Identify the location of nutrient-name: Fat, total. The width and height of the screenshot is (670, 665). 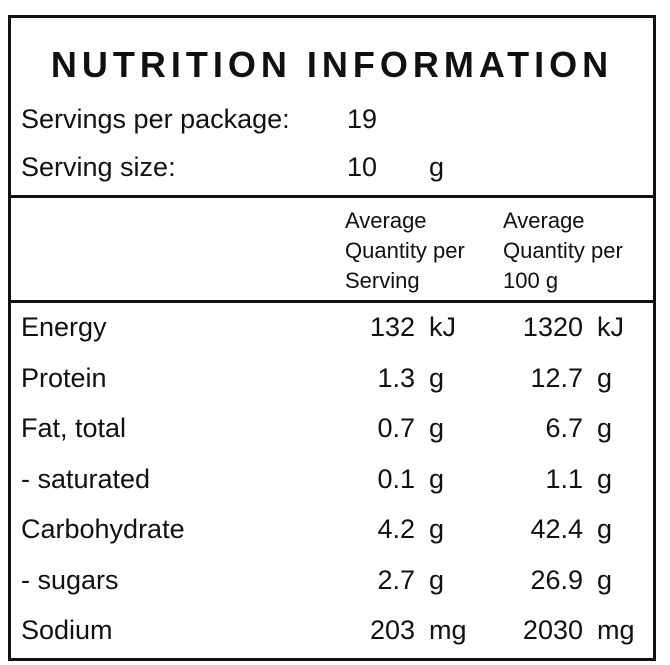
(74, 428).